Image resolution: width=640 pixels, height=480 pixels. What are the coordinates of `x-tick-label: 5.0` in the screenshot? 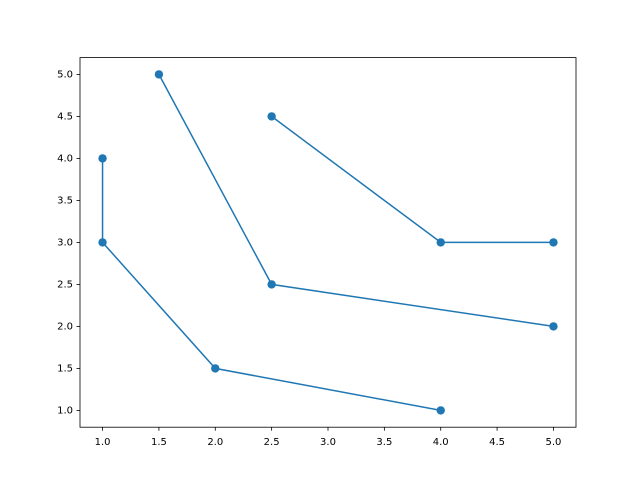 It's located at (554, 442).